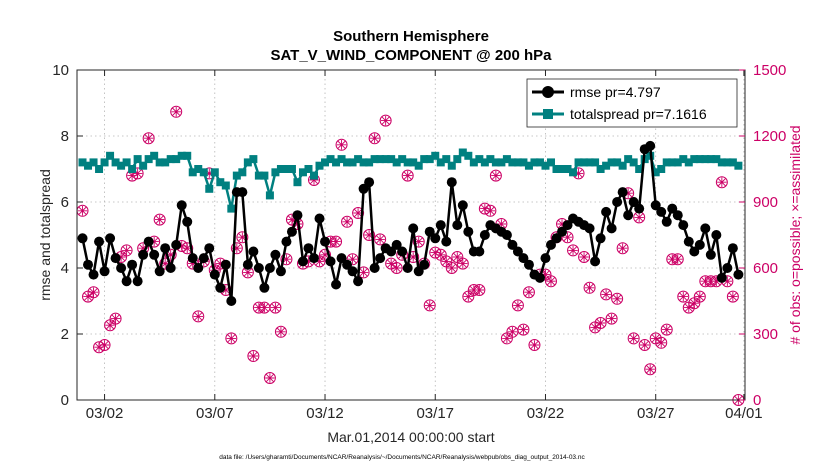 This screenshot has height=470, width=830. Describe the element at coordinates (744, 413) in the screenshot. I see `x-tick-label: 04/01` at that location.